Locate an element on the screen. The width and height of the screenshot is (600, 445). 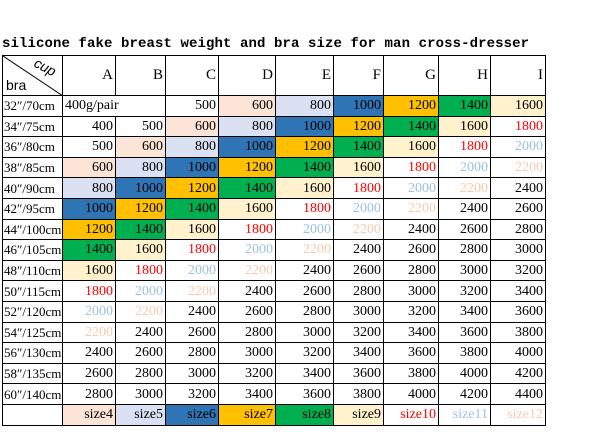
header-row: cup bra A B C D E F G H I is located at coordinates (274, 75).